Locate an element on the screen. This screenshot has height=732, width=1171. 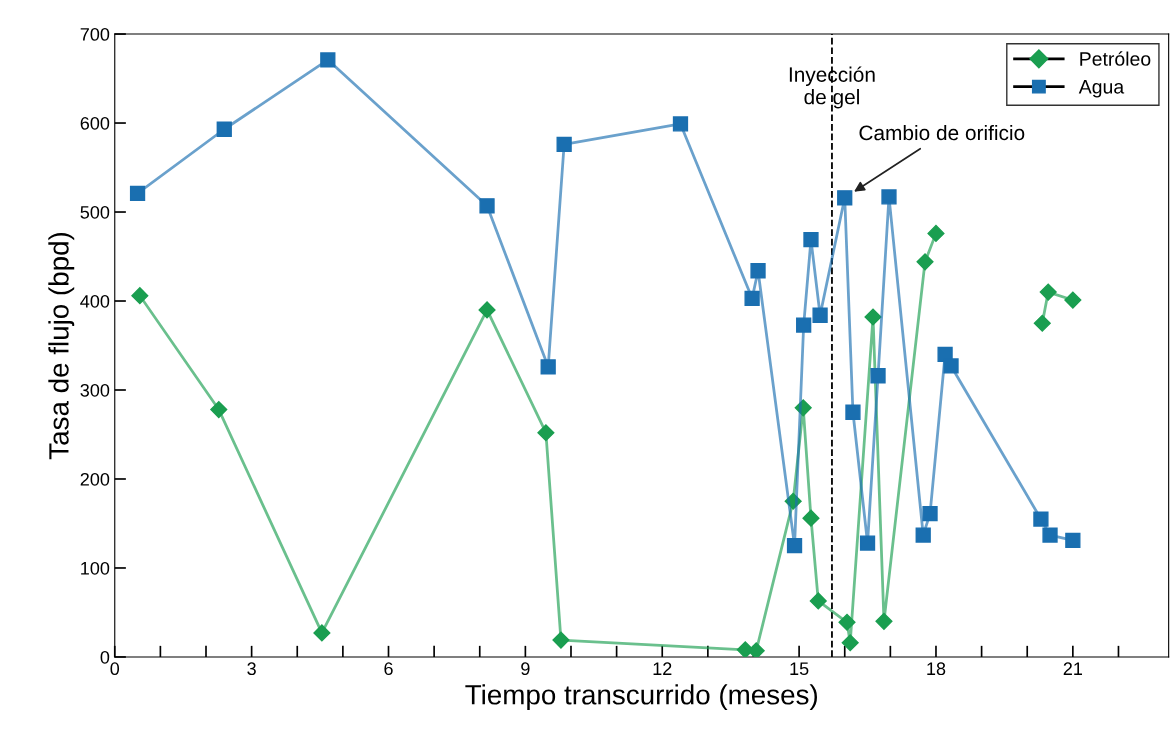
x-tick-label: 15 is located at coordinates (799, 669).